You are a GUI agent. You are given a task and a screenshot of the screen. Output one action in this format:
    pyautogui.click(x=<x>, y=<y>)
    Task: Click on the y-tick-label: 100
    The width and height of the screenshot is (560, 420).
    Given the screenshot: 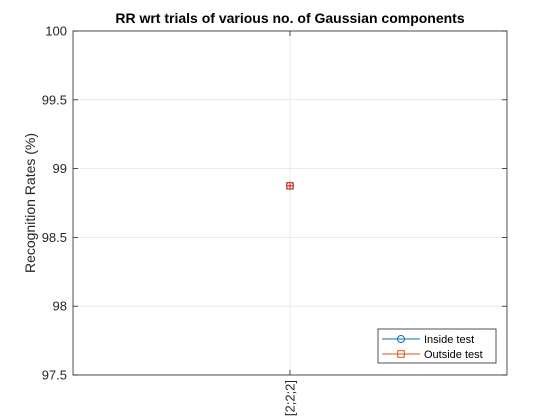 What is the action you would take?
    pyautogui.click(x=56, y=31)
    